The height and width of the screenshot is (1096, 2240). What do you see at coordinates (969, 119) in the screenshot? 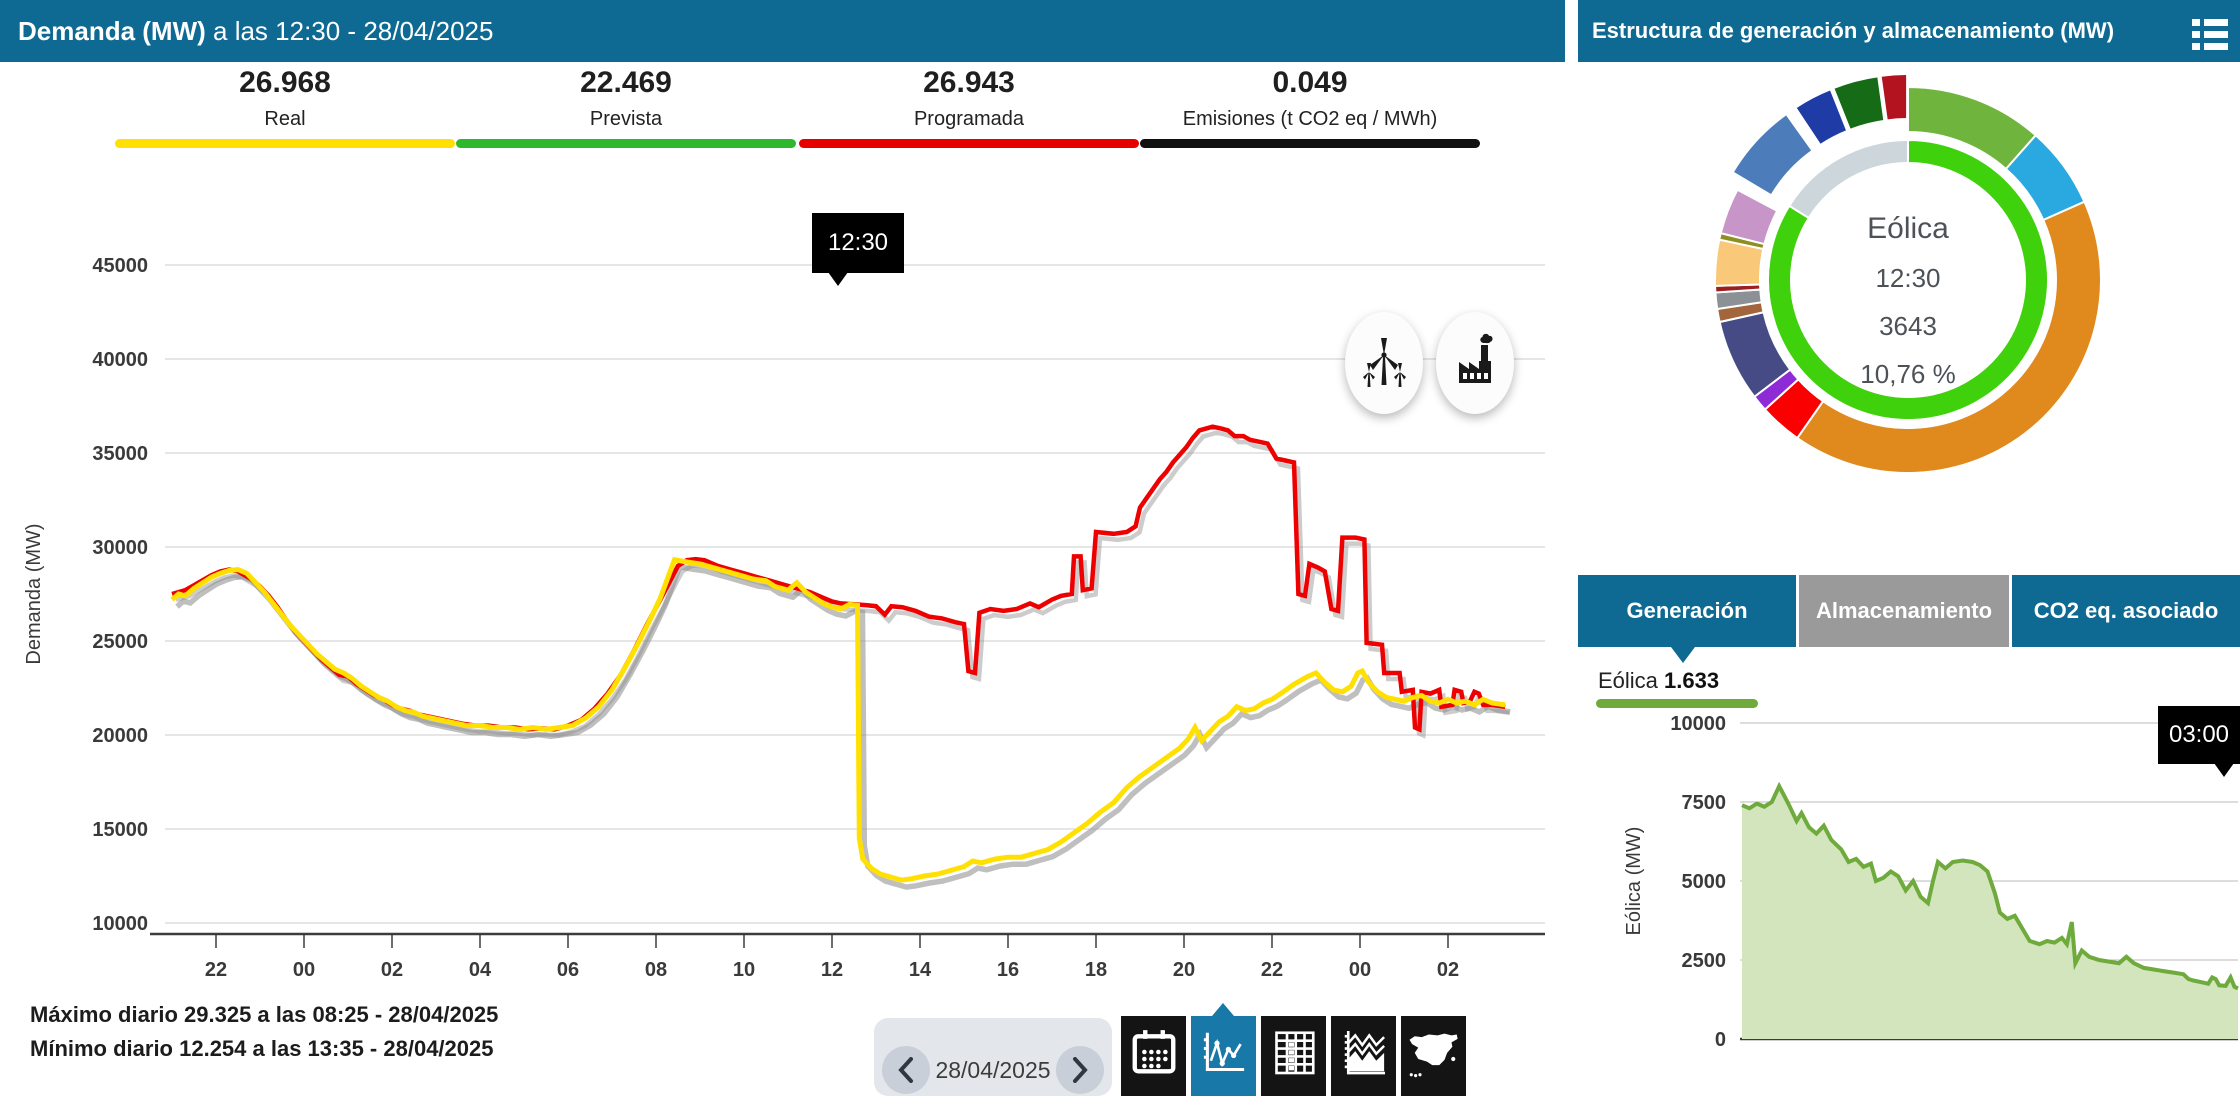
I see `legend-programada-label: Programada` at bounding box center [969, 119].